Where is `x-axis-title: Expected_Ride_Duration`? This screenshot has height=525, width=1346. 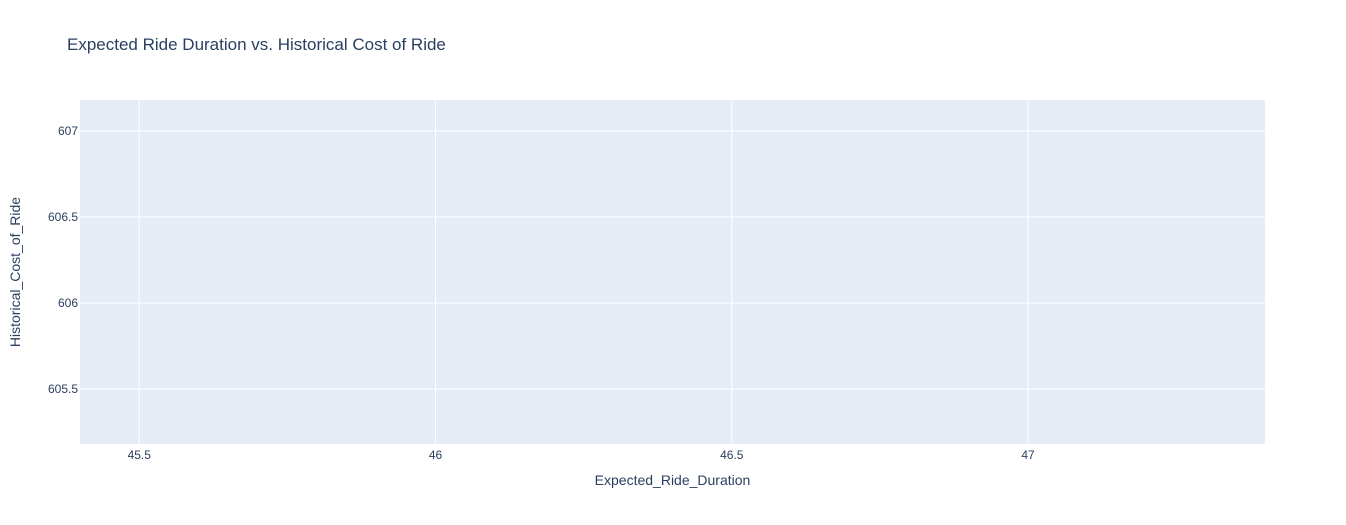 x-axis-title: Expected_Ride_Duration is located at coordinates (673, 480).